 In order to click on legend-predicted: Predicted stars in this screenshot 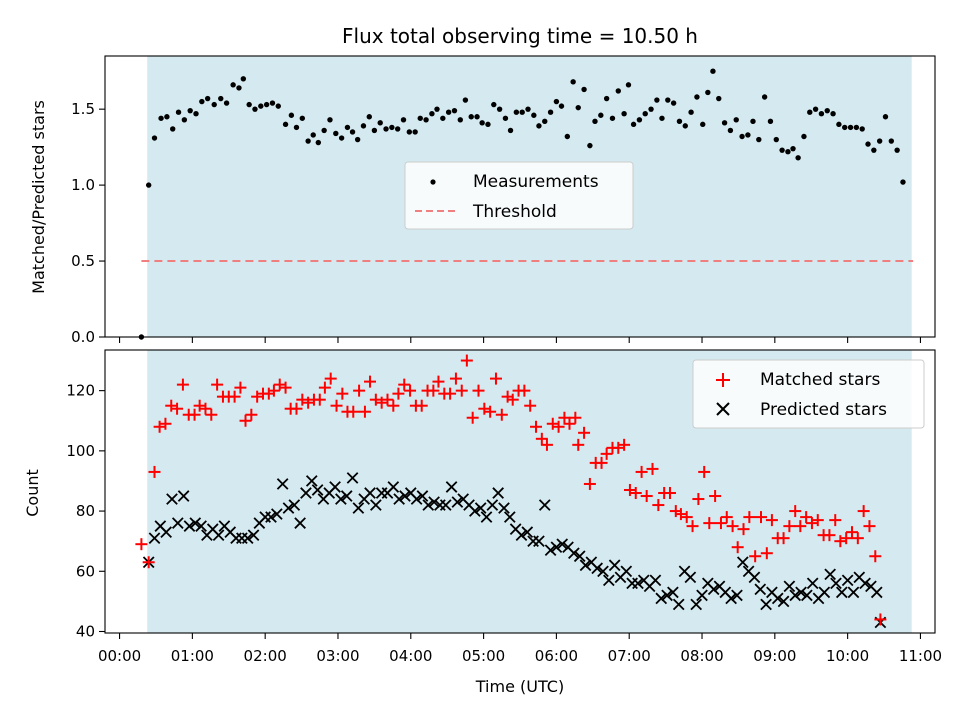, I will do `click(823, 410)`.